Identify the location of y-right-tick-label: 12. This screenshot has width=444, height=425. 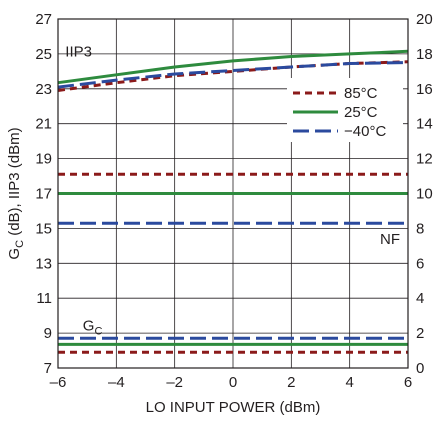
(424, 159).